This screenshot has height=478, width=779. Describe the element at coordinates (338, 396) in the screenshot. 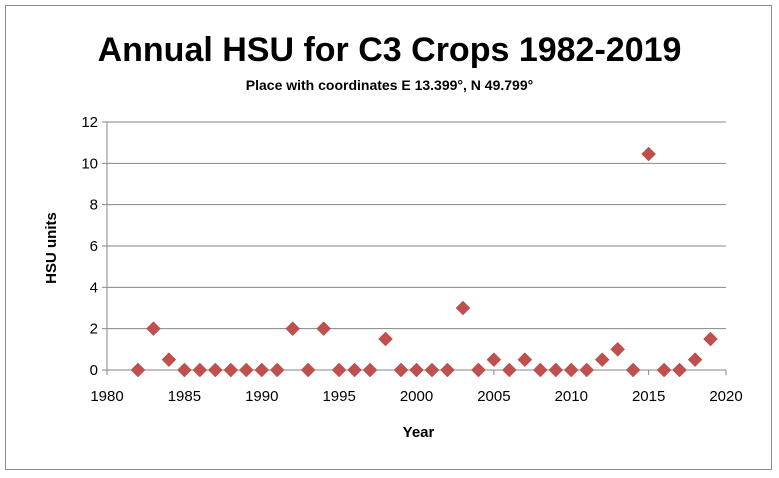

I see `x-tick-label: 1995` at that location.